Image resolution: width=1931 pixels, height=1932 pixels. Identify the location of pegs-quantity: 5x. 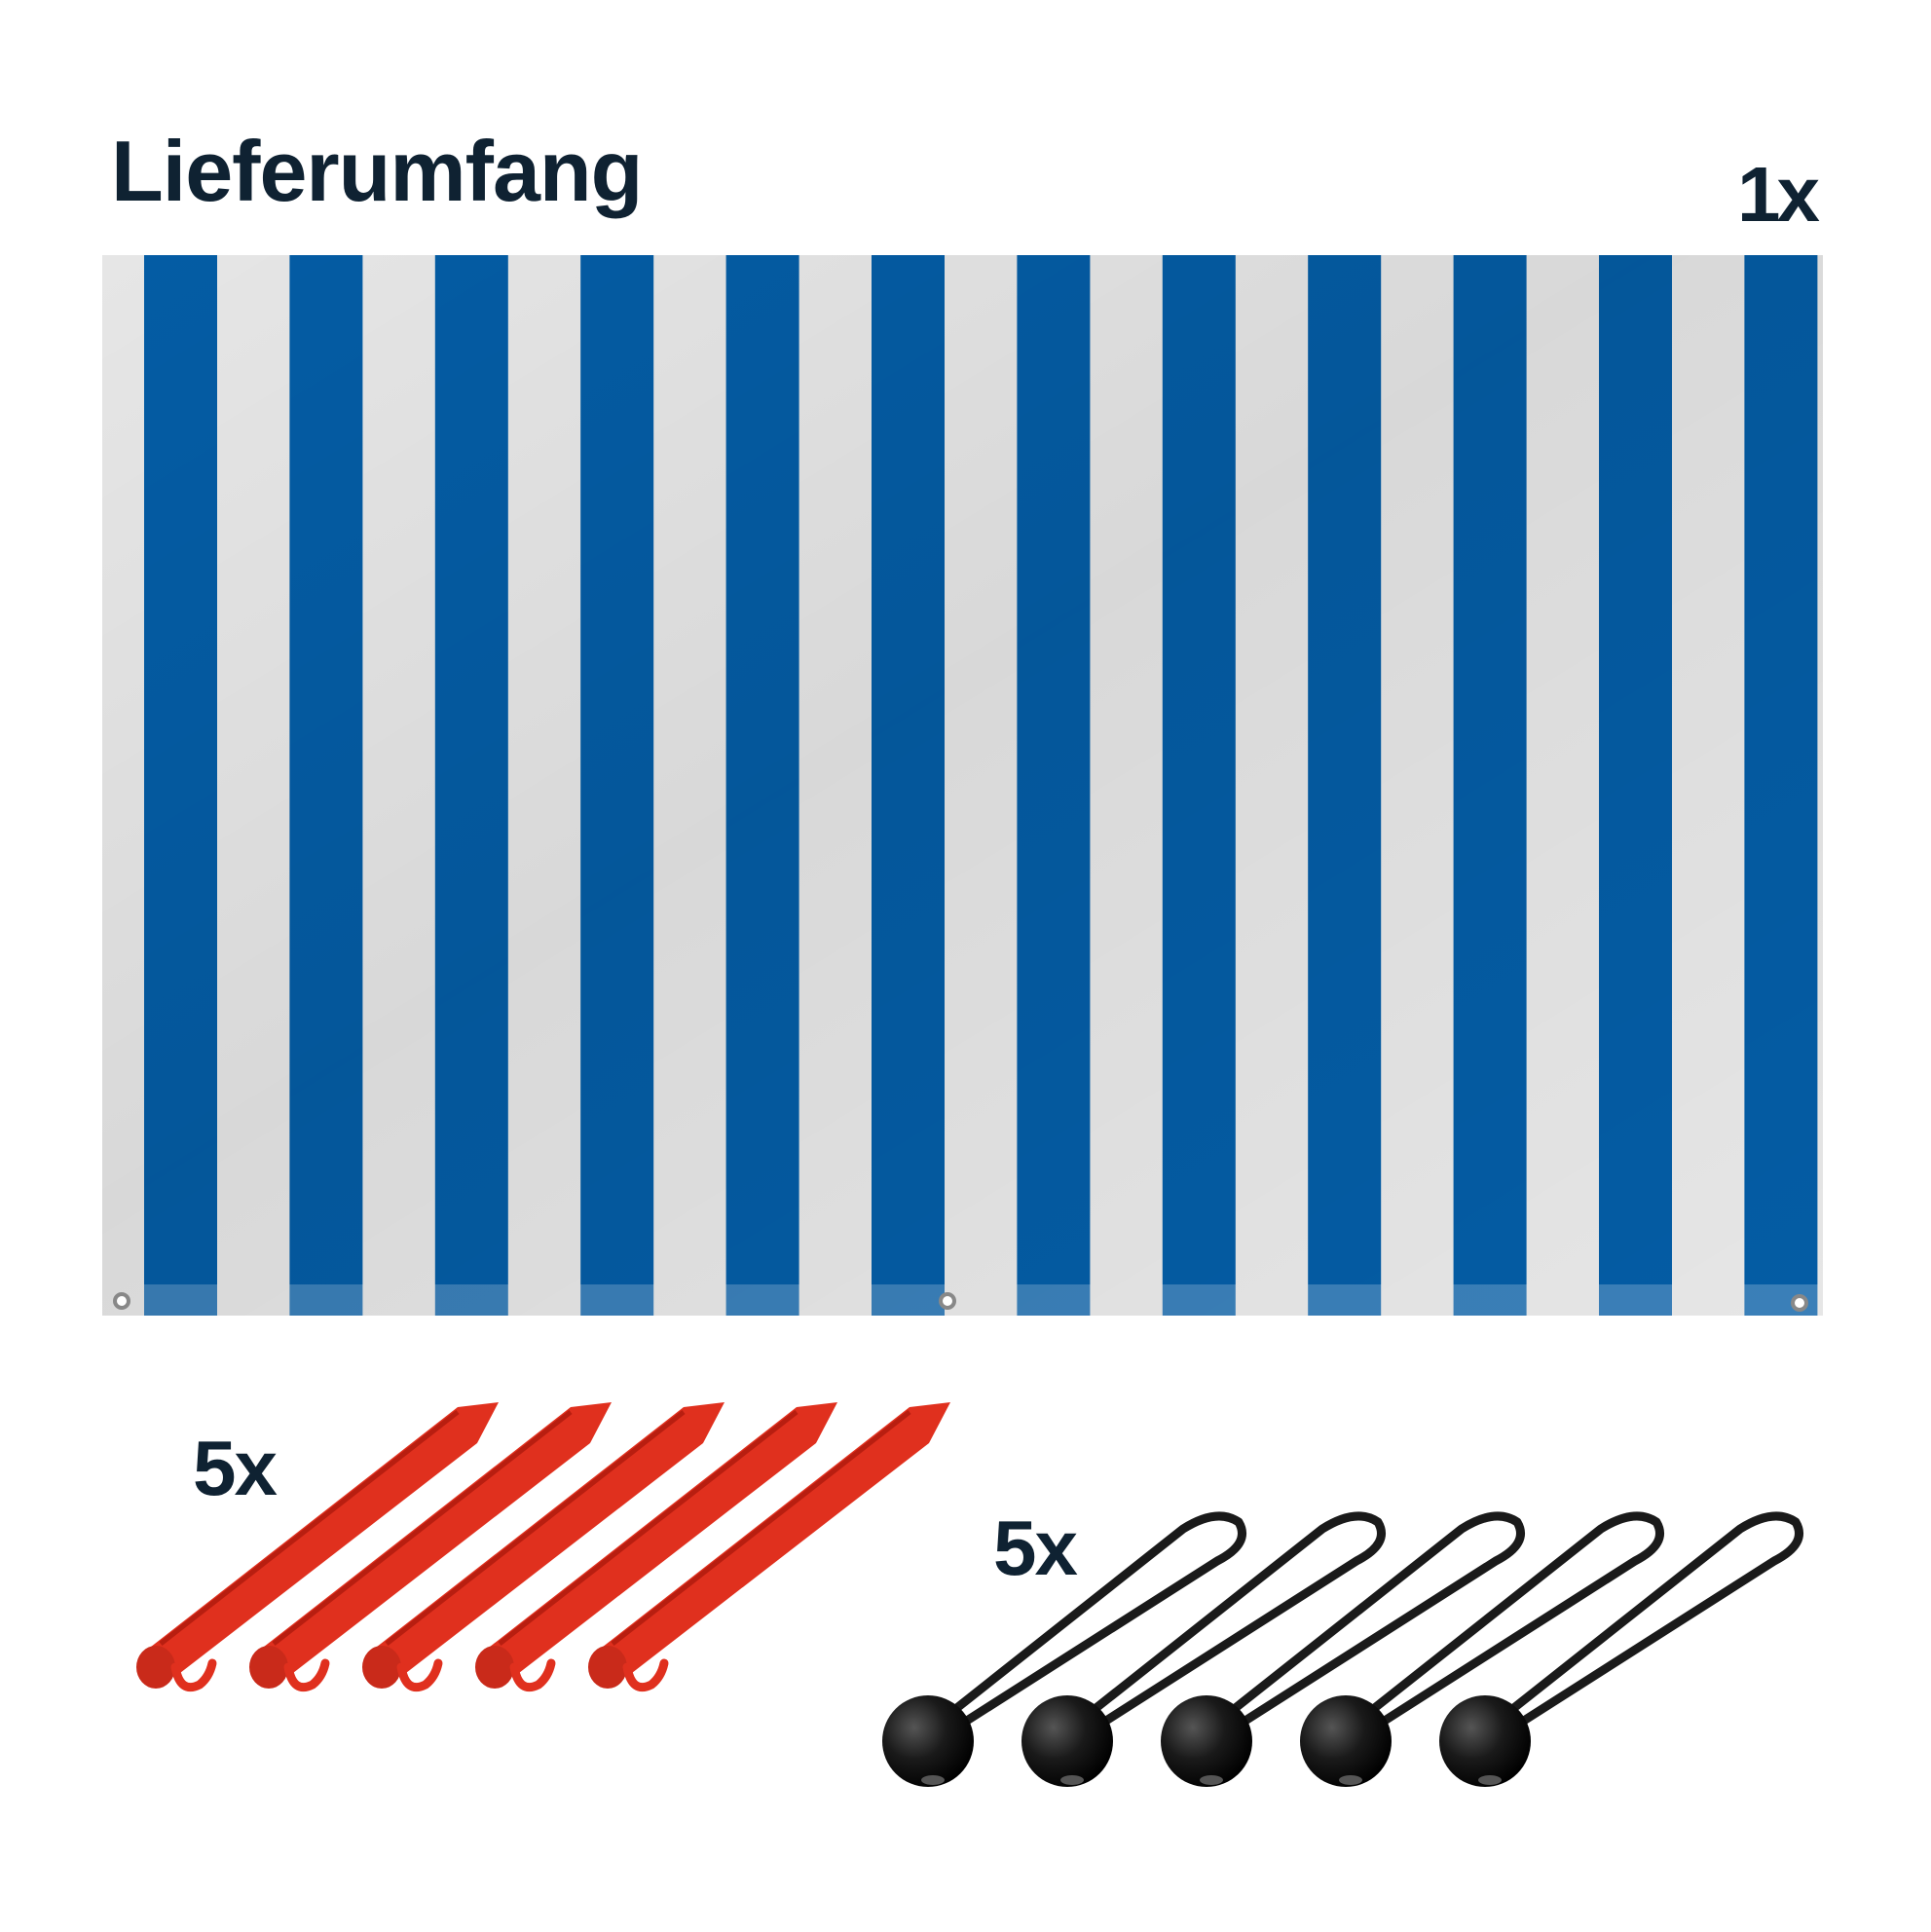
(235, 1468).